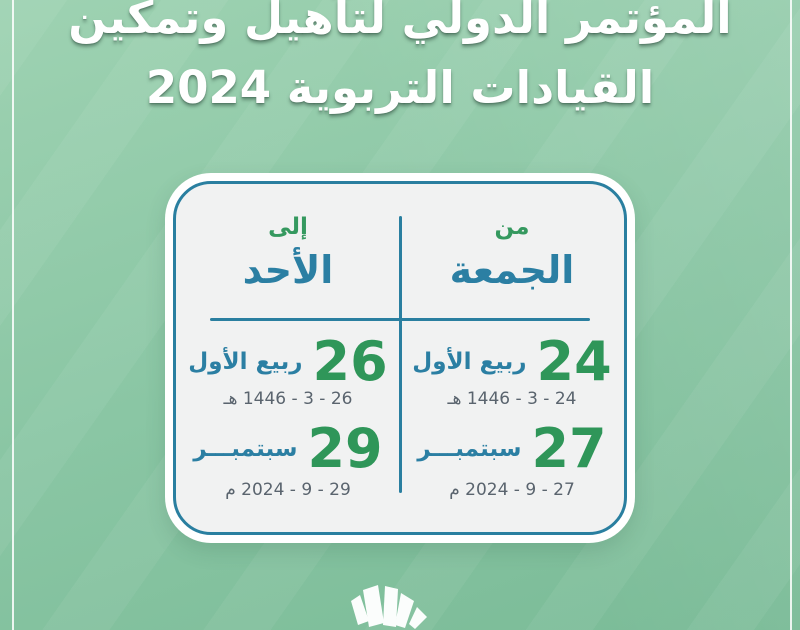  What do you see at coordinates (469, 362) in the screenshot?
I see `from-hijri-month-label: ربيع الأول` at bounding box center [469, 362].